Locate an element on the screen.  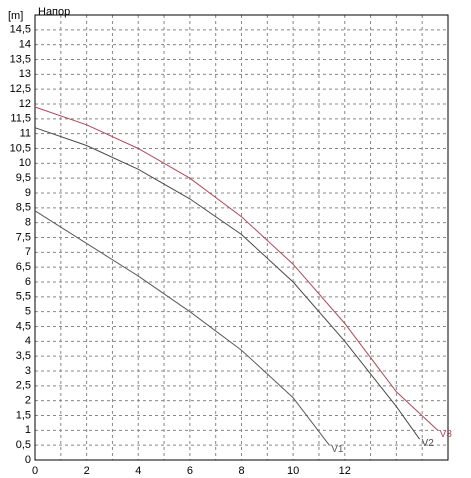
y-tick-label: 13 is located at coordinates (25, 74).